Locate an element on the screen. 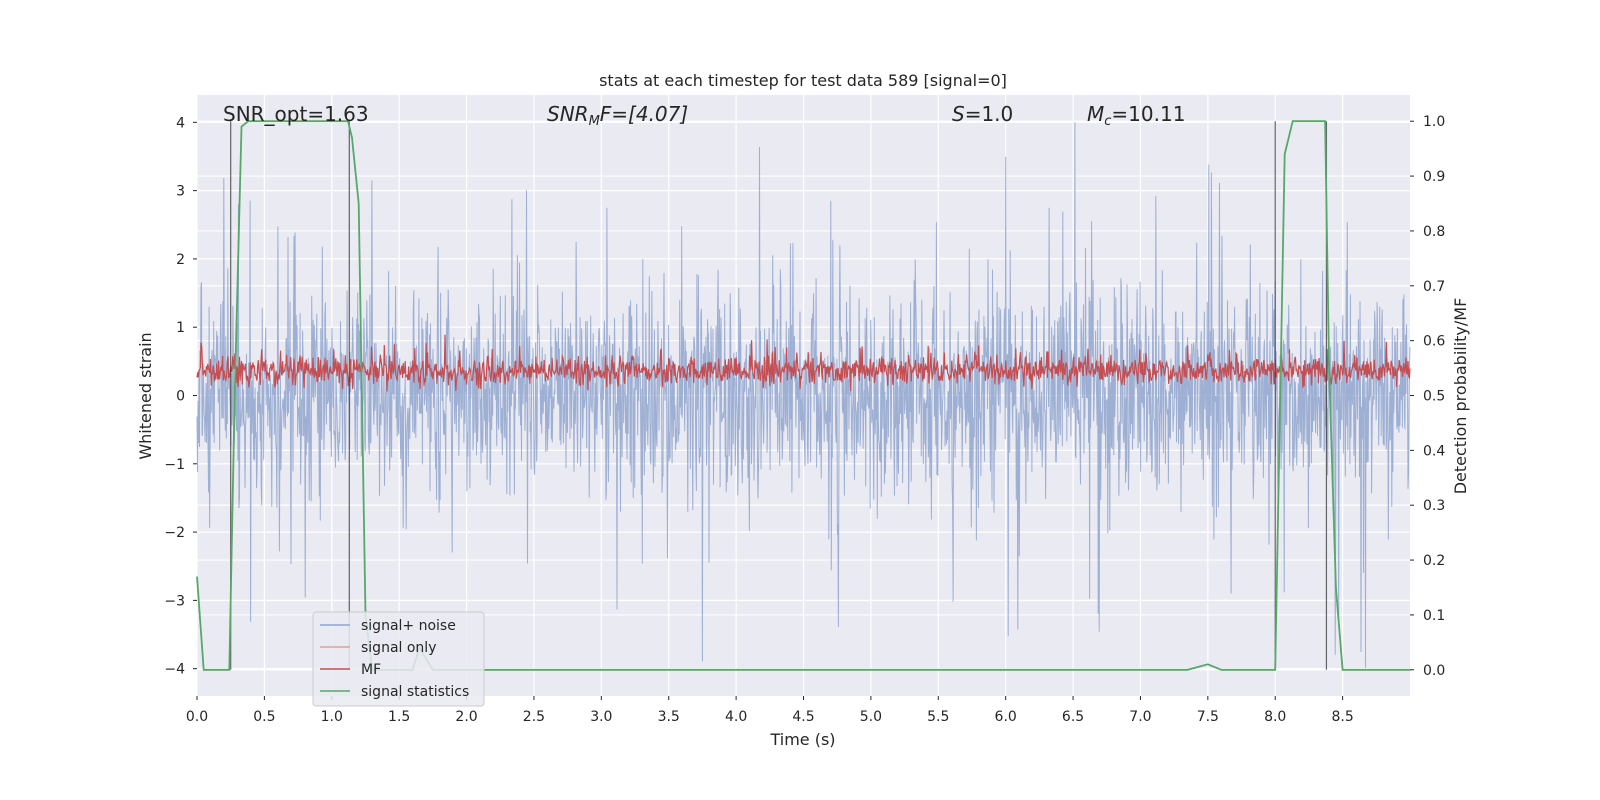 The width and height of the screenshot is (1600, 800). y2-tick-label: 0.2 is located at coordinates (1434, 561).